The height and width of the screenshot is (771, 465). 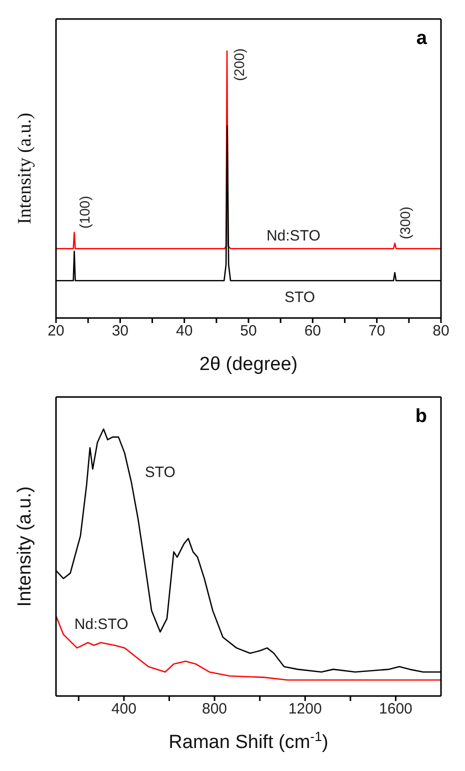 What do you see at coordinates (84, 212) in the screenshot?
I see `annotation: (100)` at bounding box center [84, 212].